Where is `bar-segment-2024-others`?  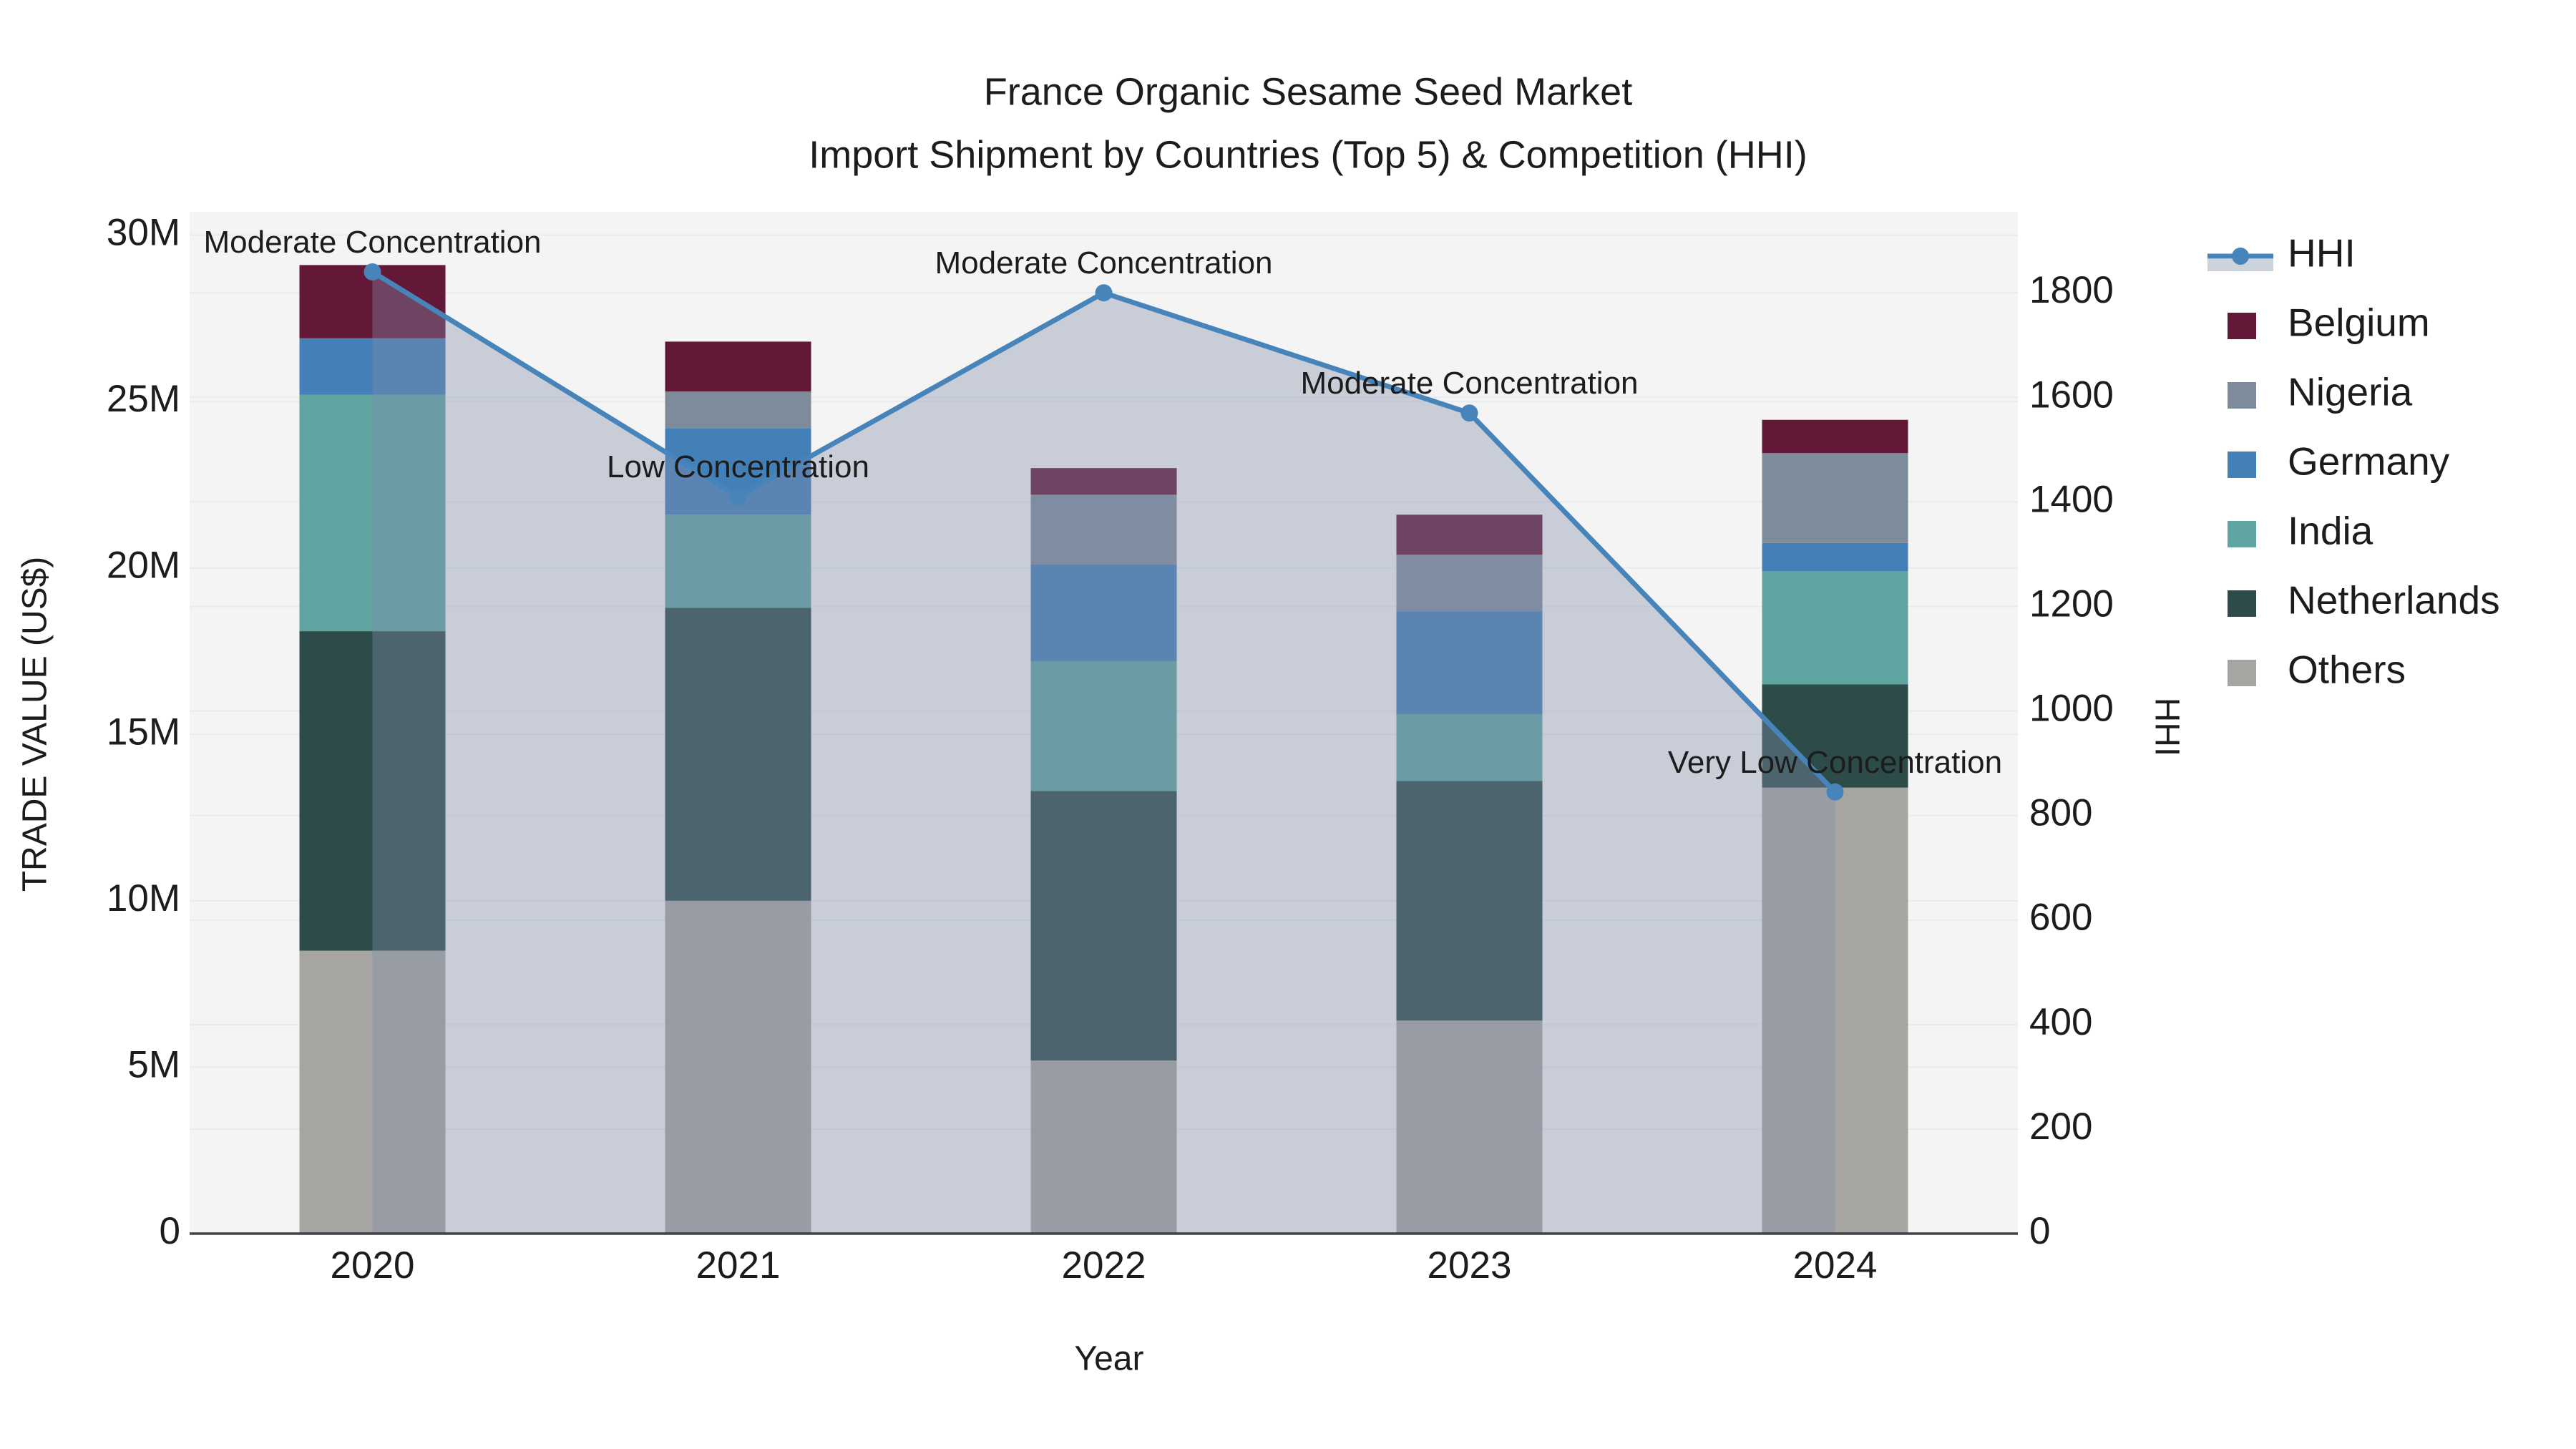 bar-segment-2024-others is located at coordinates (1835, 1010).